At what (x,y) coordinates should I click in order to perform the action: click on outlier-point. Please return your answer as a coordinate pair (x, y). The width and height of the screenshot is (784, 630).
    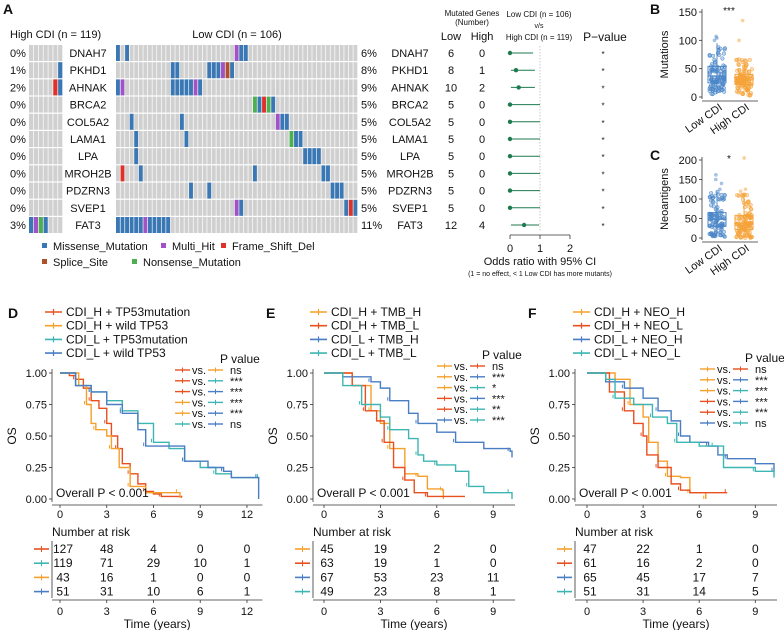
    Looking at the image, I should click on (715, 179).